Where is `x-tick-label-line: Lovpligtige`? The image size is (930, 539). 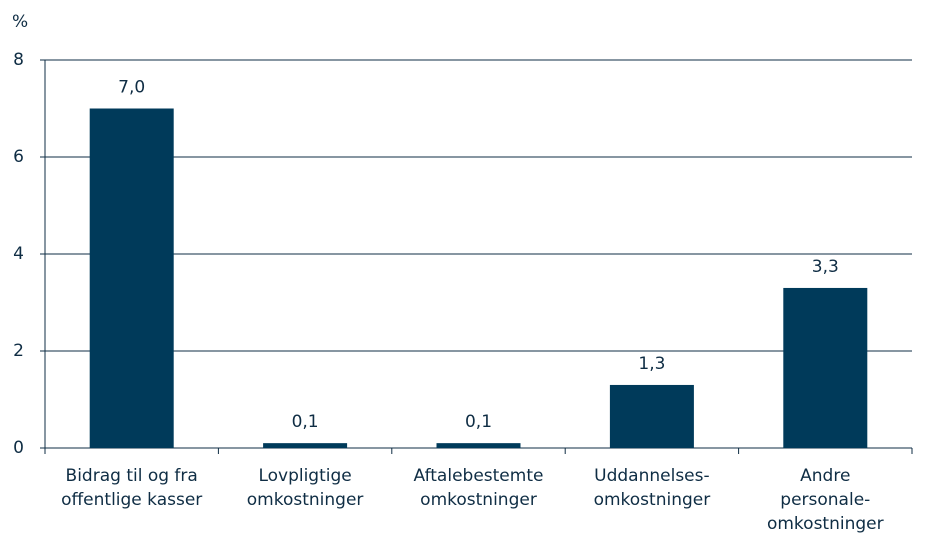 x-tick-label-line: Lovpligtige is located at coordinates (304, 476).